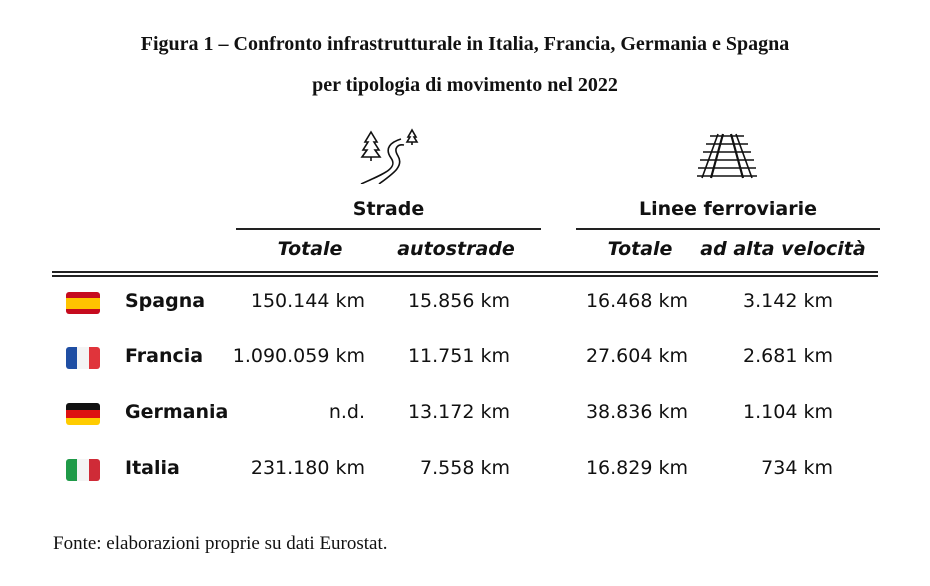 The width and height of the screenshot is (930, 586). I want to click on table-cell: 38.836 km, so click(636, 412).